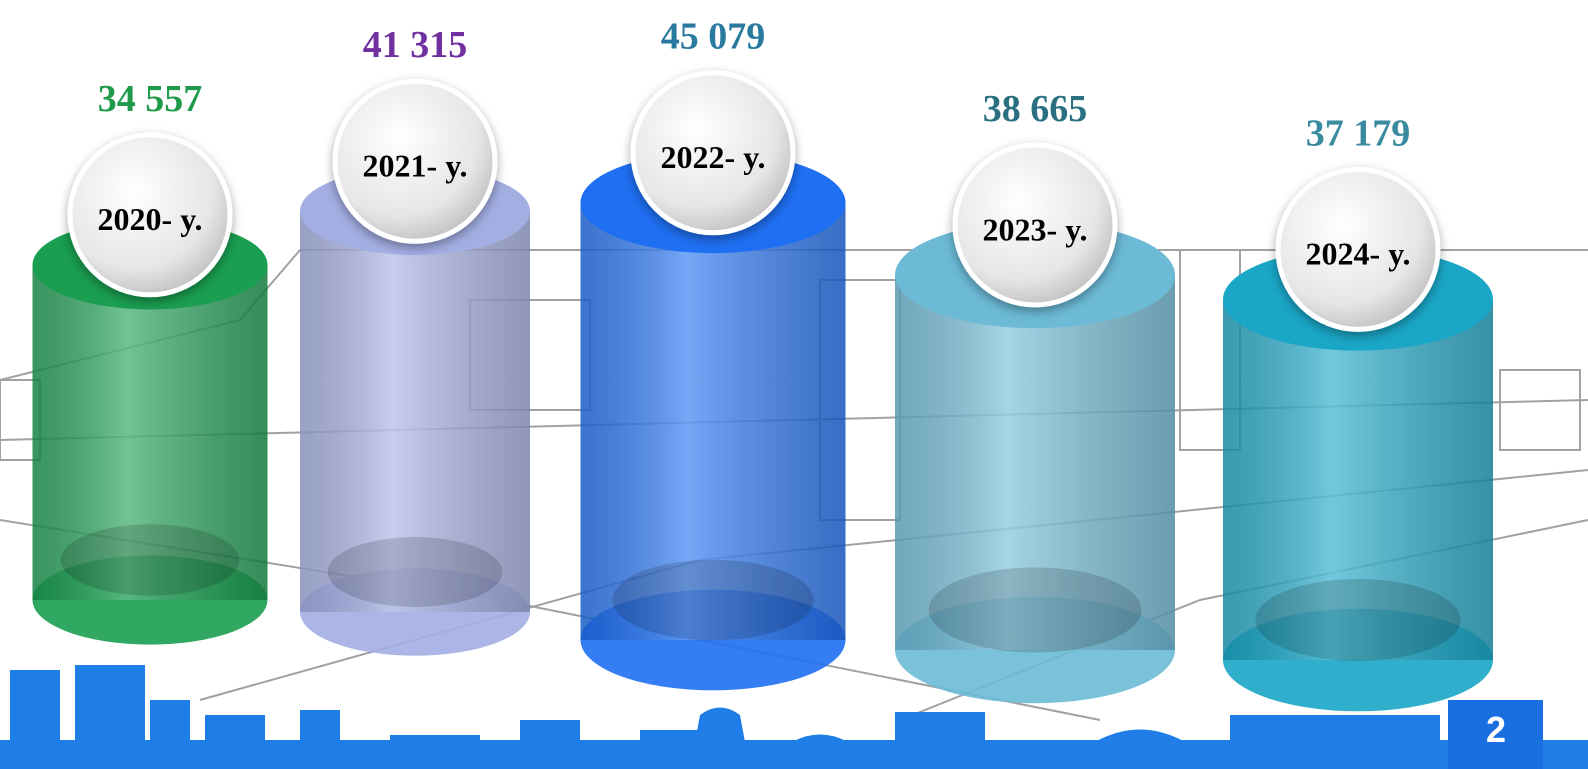  I want to click on value-label: 38 665, so click(1035, 109).